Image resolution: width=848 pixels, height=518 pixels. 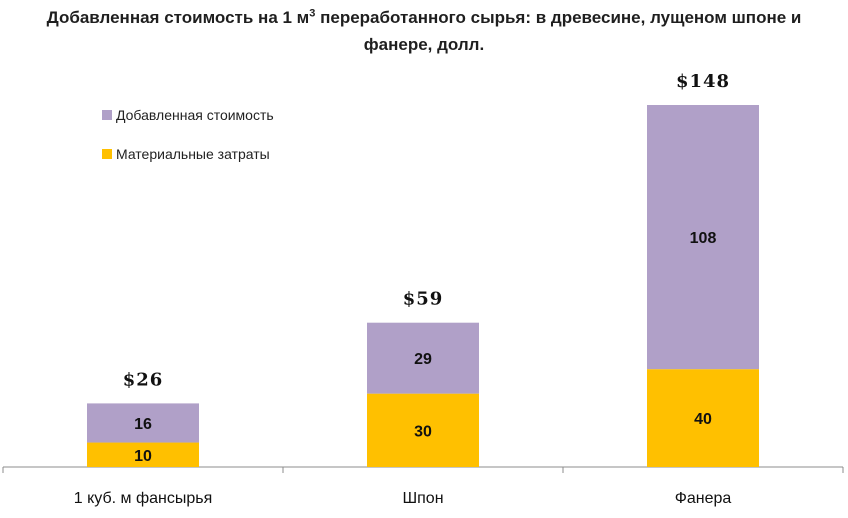 What do you see at coordinates (703, 498) in the screenshot?
I see `x-tick-label-2: Фанера` at bounding box center [703, 498].